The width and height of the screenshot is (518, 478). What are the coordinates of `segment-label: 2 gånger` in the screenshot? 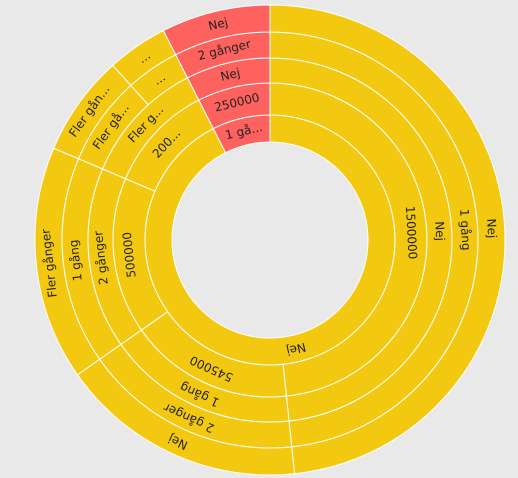 It's located at (101, 257).